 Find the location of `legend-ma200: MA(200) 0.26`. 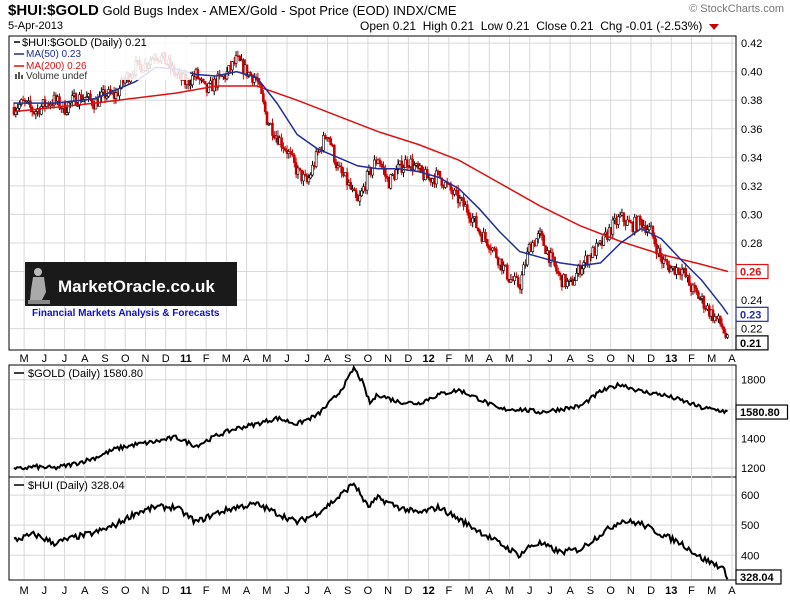

legend-ma200: MA(200) 0.26 is located at coordinates (56, 66).